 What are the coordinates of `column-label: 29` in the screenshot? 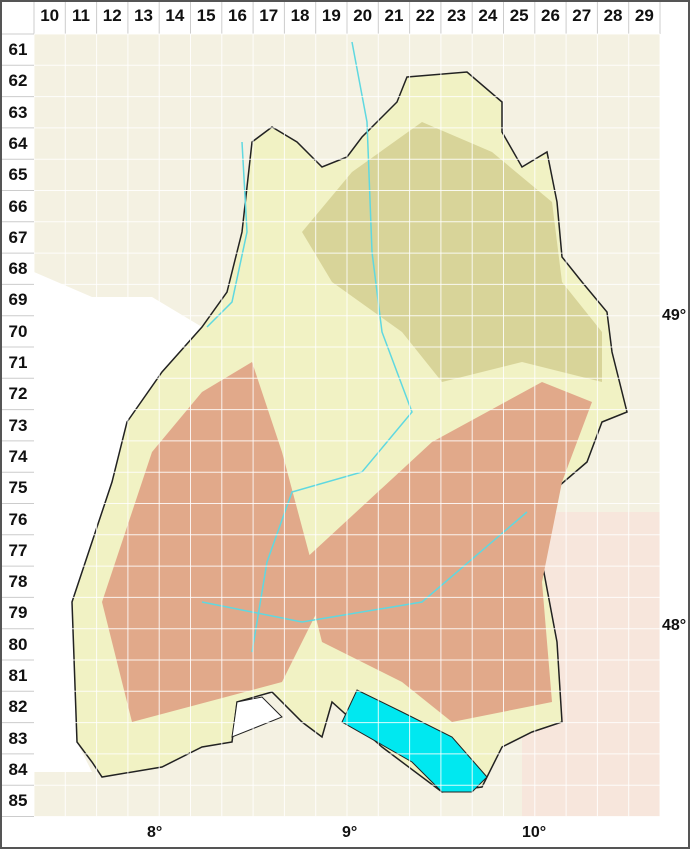 It's located at (644, 15).